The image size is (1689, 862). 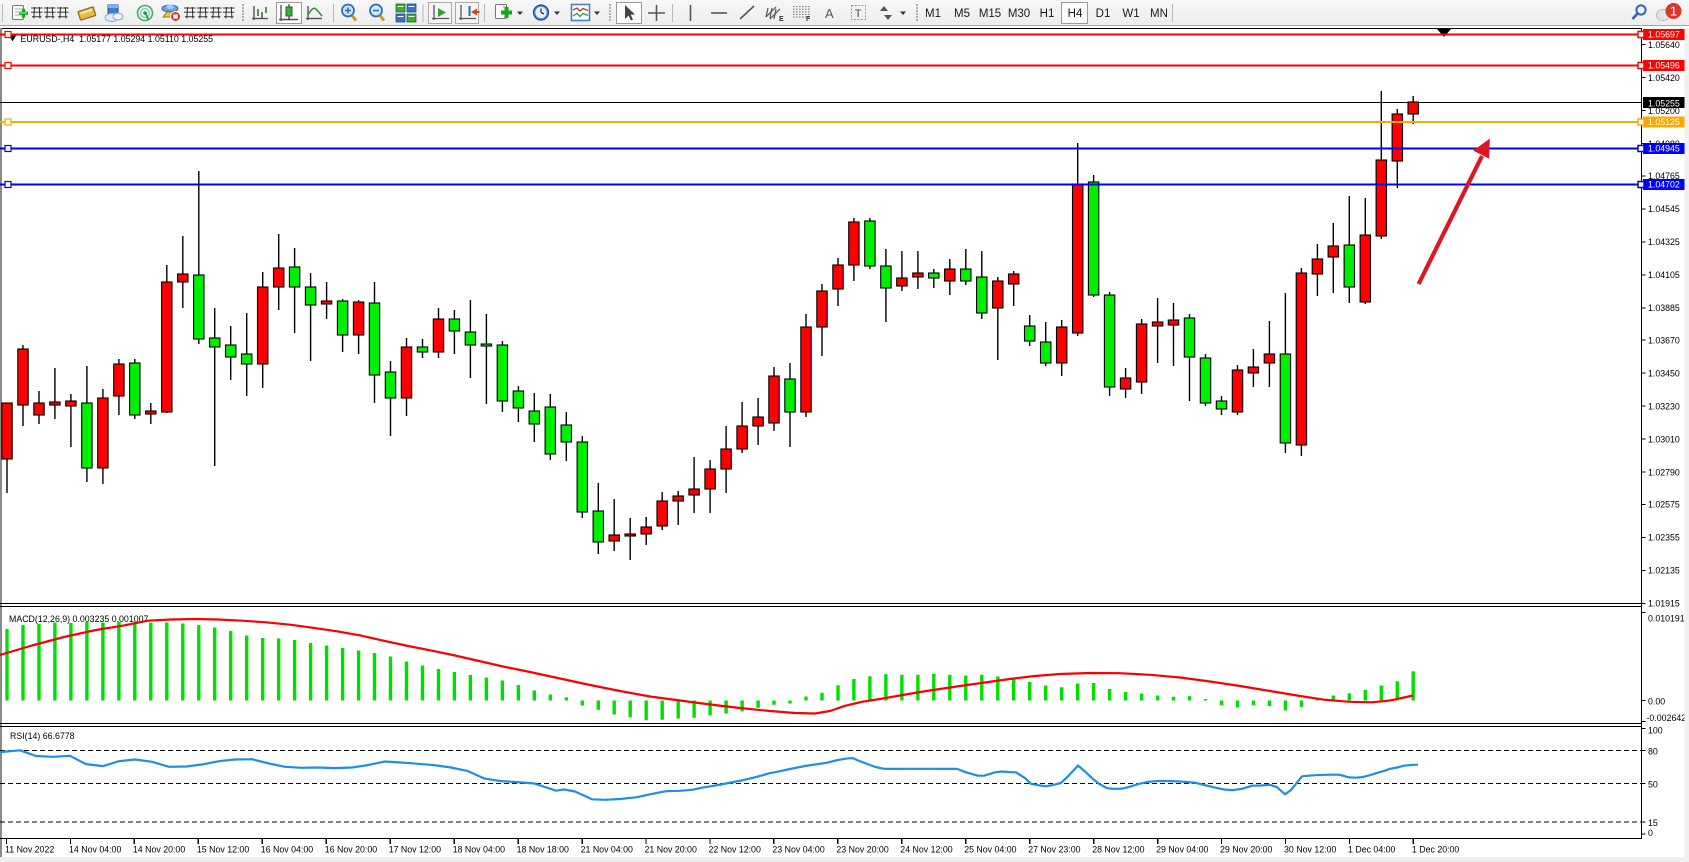 What do you see at coordinates (1664, 472) in the screenshot?
I see `svg-text: 1.02790` at bounding box center [1664, 472].